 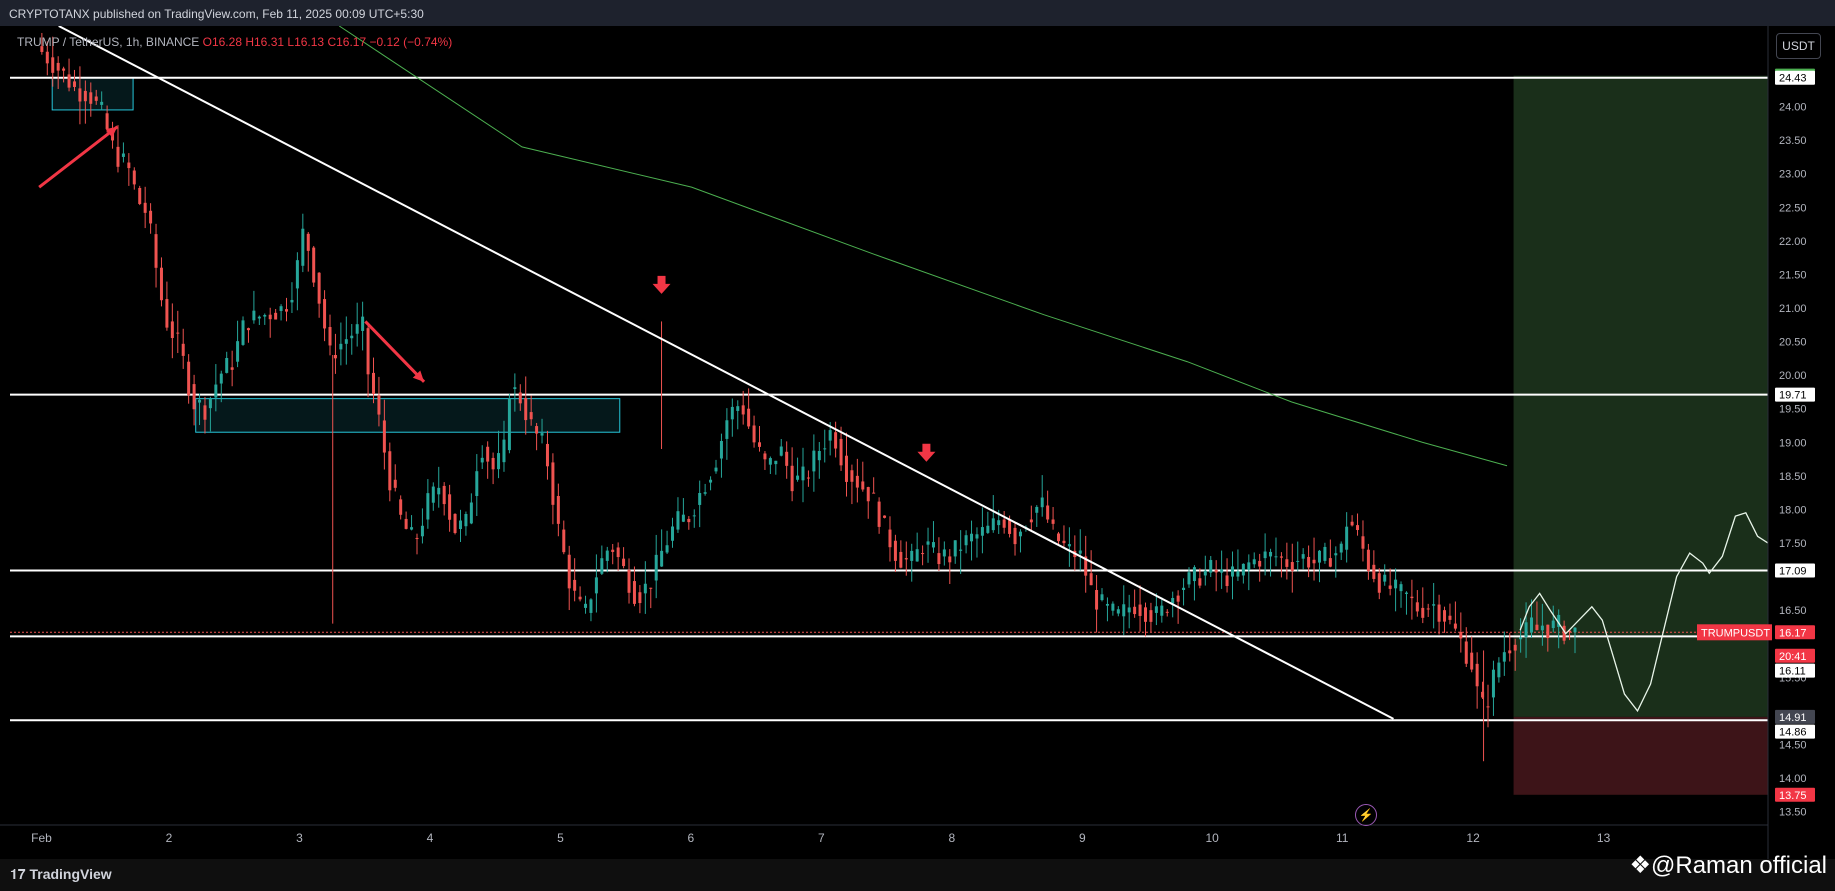 What do you see at coordinates (61, 874) in the screenshot?
I see `tradingview-logo: 𝟏𝟕 TradingView` at bounding box center [61, 874].